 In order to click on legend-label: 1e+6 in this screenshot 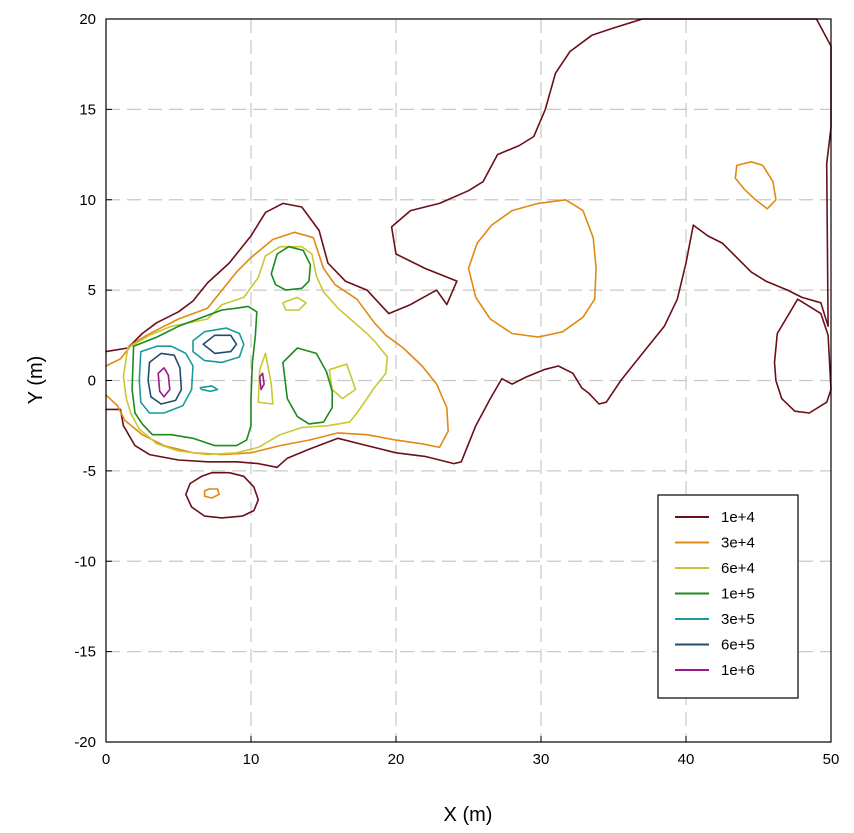, I will do `click(738, 670)`.